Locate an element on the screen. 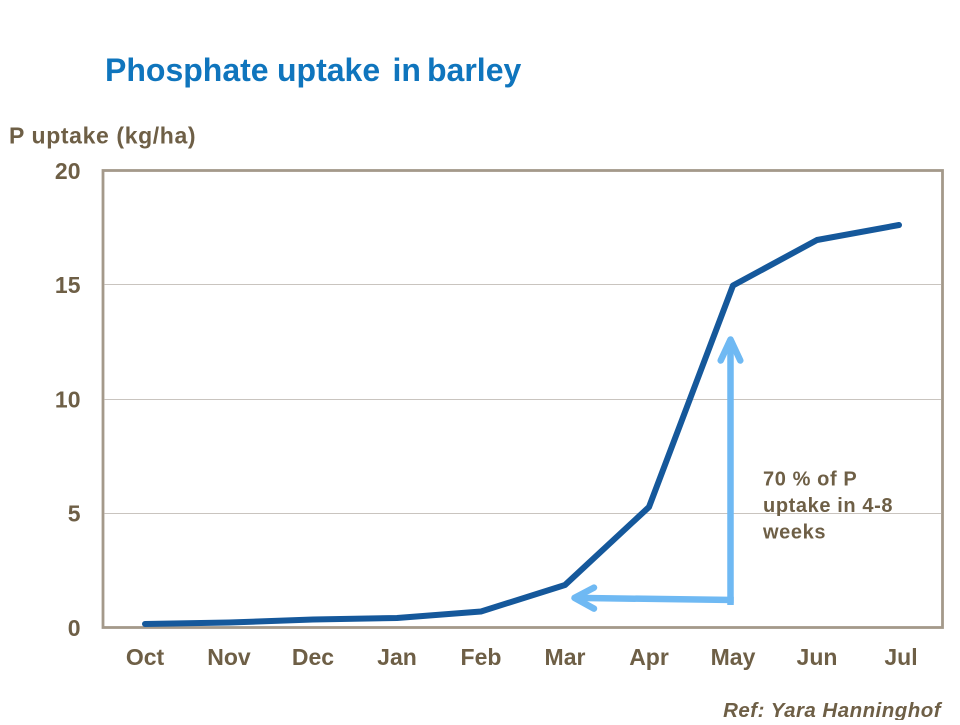 This screenshot has height=725, width=960. svg-text: uptake in 4-8 is located at coordinates (828, 506).